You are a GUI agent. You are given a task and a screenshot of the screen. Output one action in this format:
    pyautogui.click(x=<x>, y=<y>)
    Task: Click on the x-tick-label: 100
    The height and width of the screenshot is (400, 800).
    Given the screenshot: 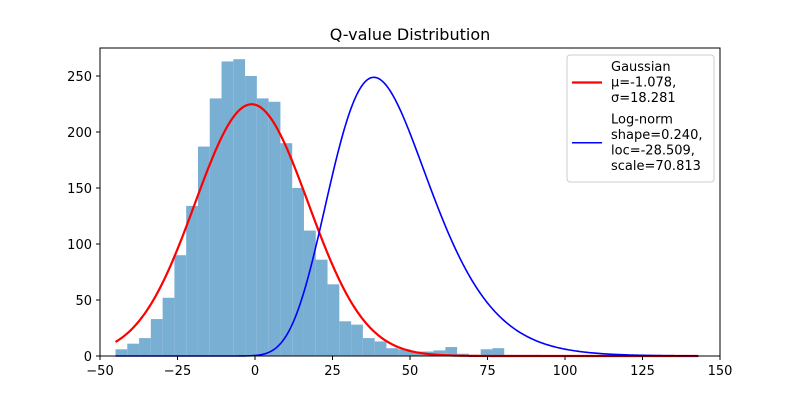 What is the action you would take?
    pyautogui.click(x=565, y=371)
    